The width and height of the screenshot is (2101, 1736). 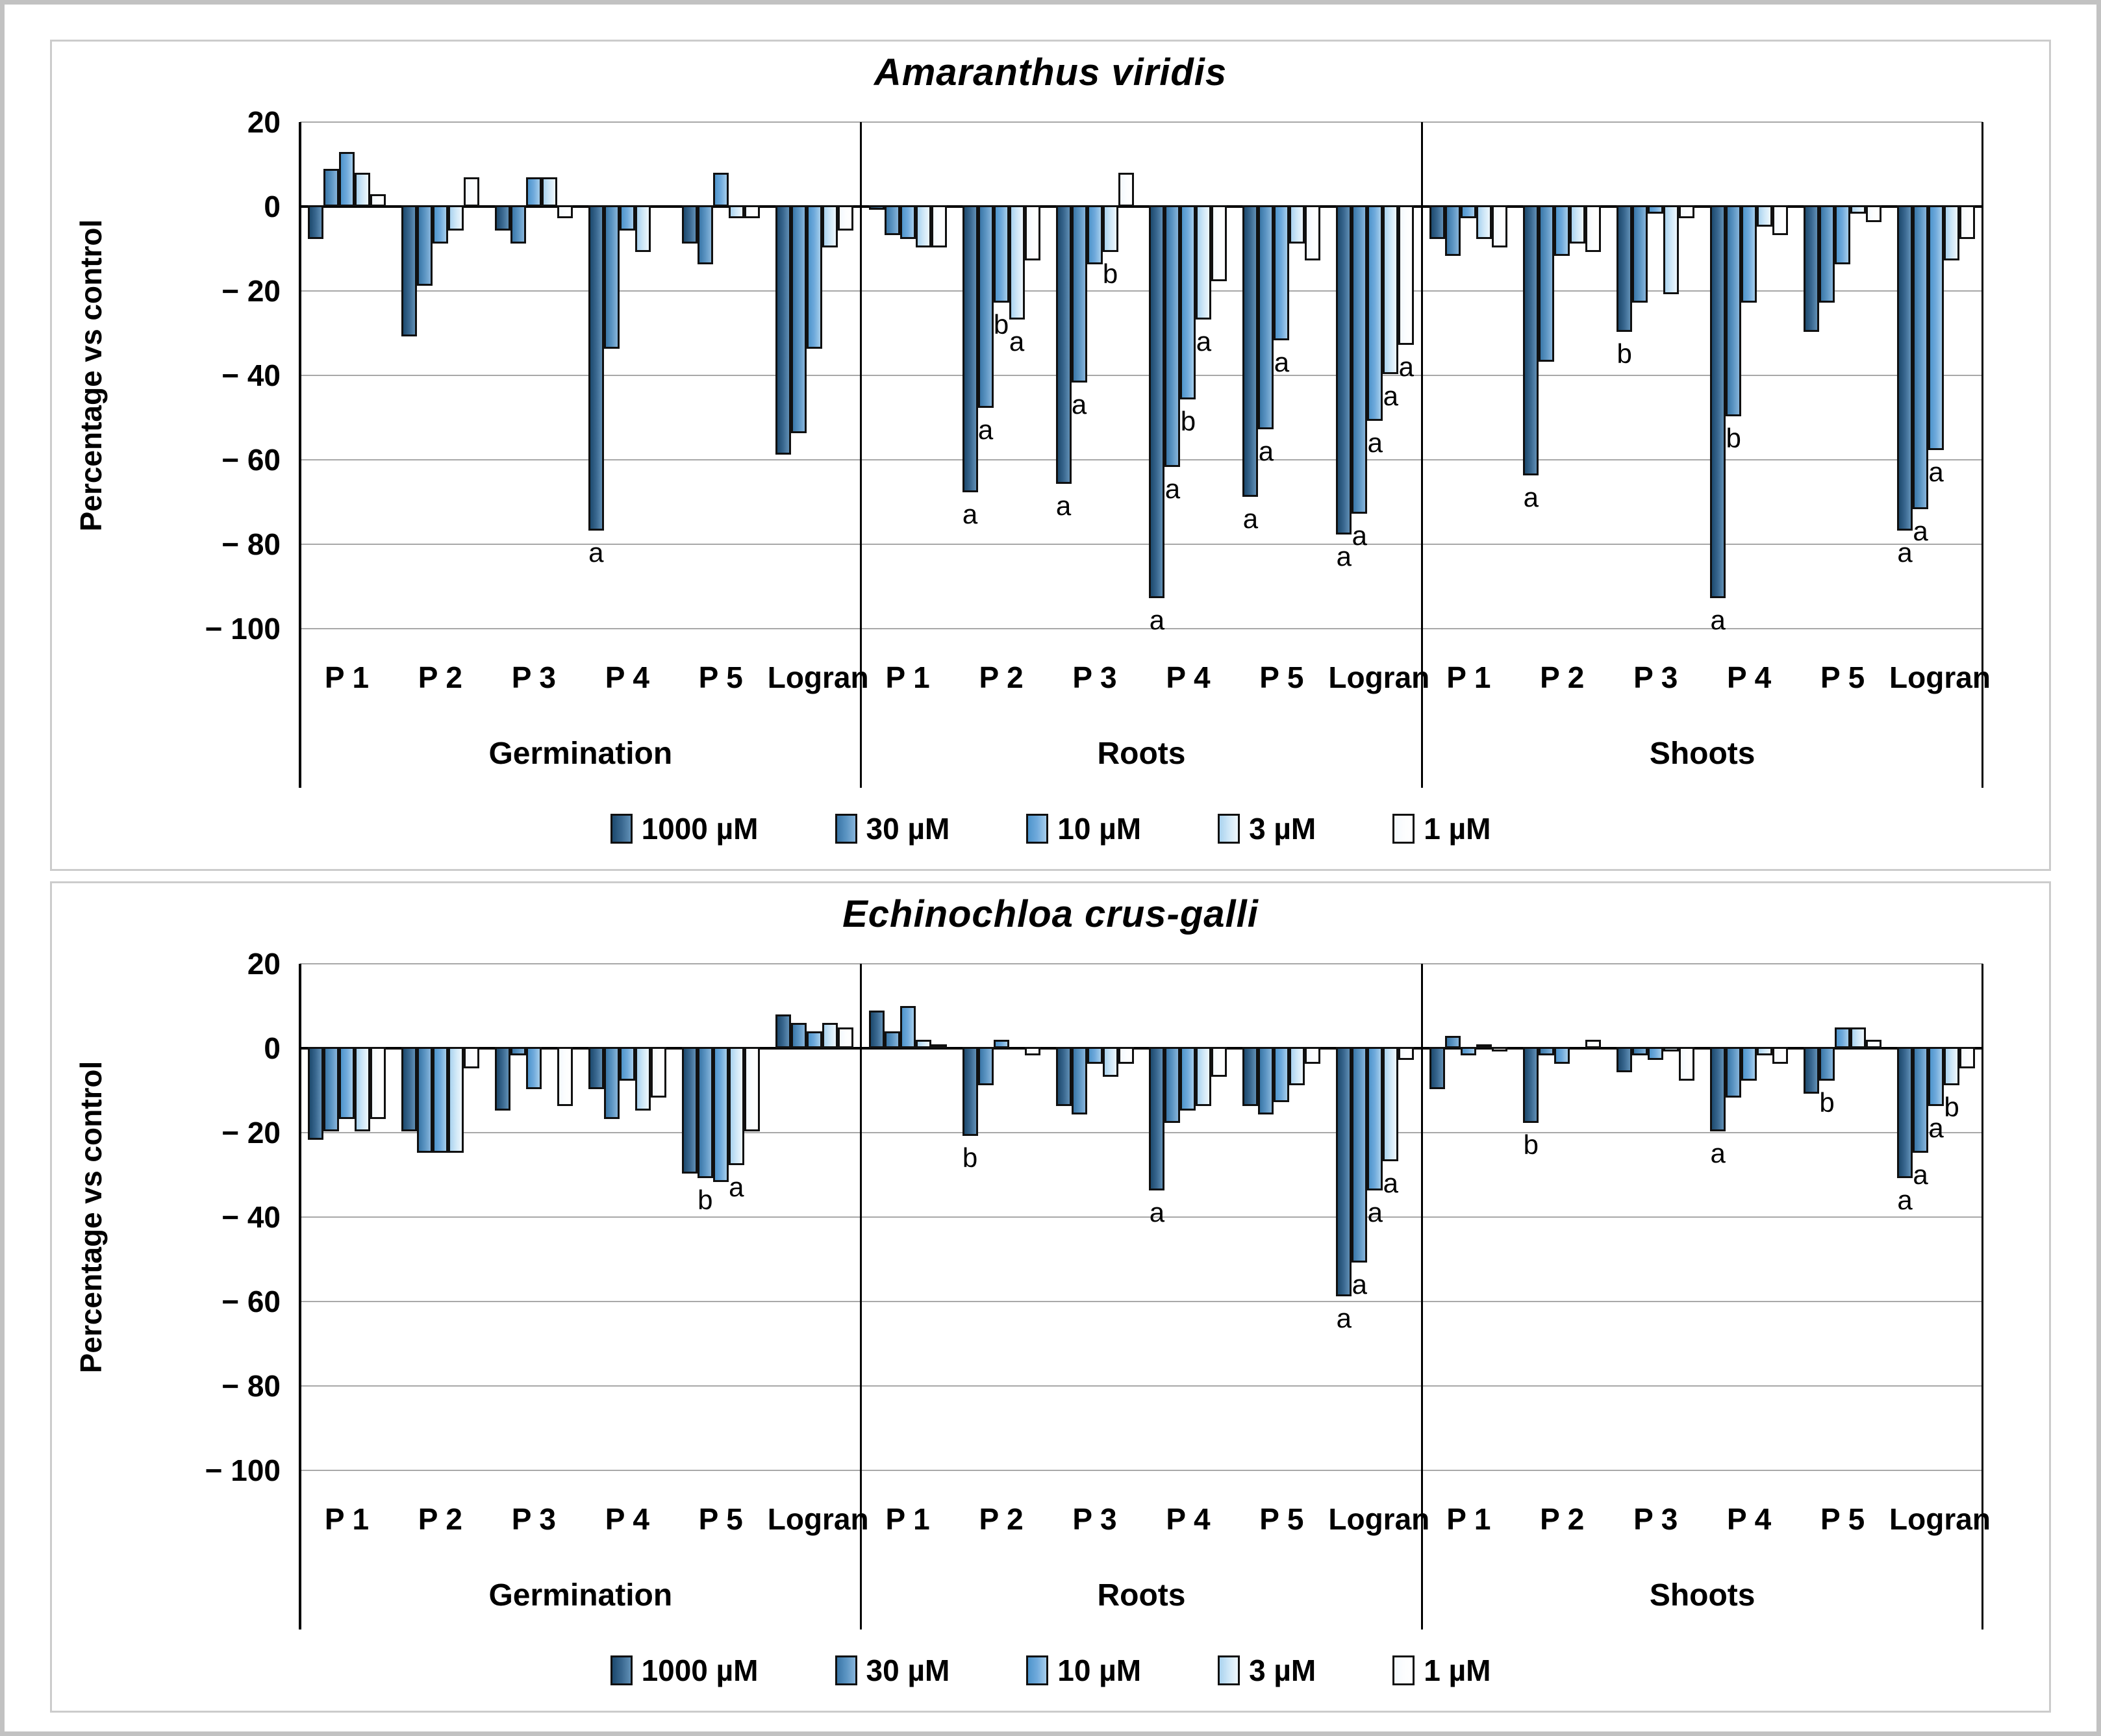 What do you see at coordinates (684, 1670) in the screenshot?
I see `legend-item: 1000 µM` at bounding box center [684, 1670].